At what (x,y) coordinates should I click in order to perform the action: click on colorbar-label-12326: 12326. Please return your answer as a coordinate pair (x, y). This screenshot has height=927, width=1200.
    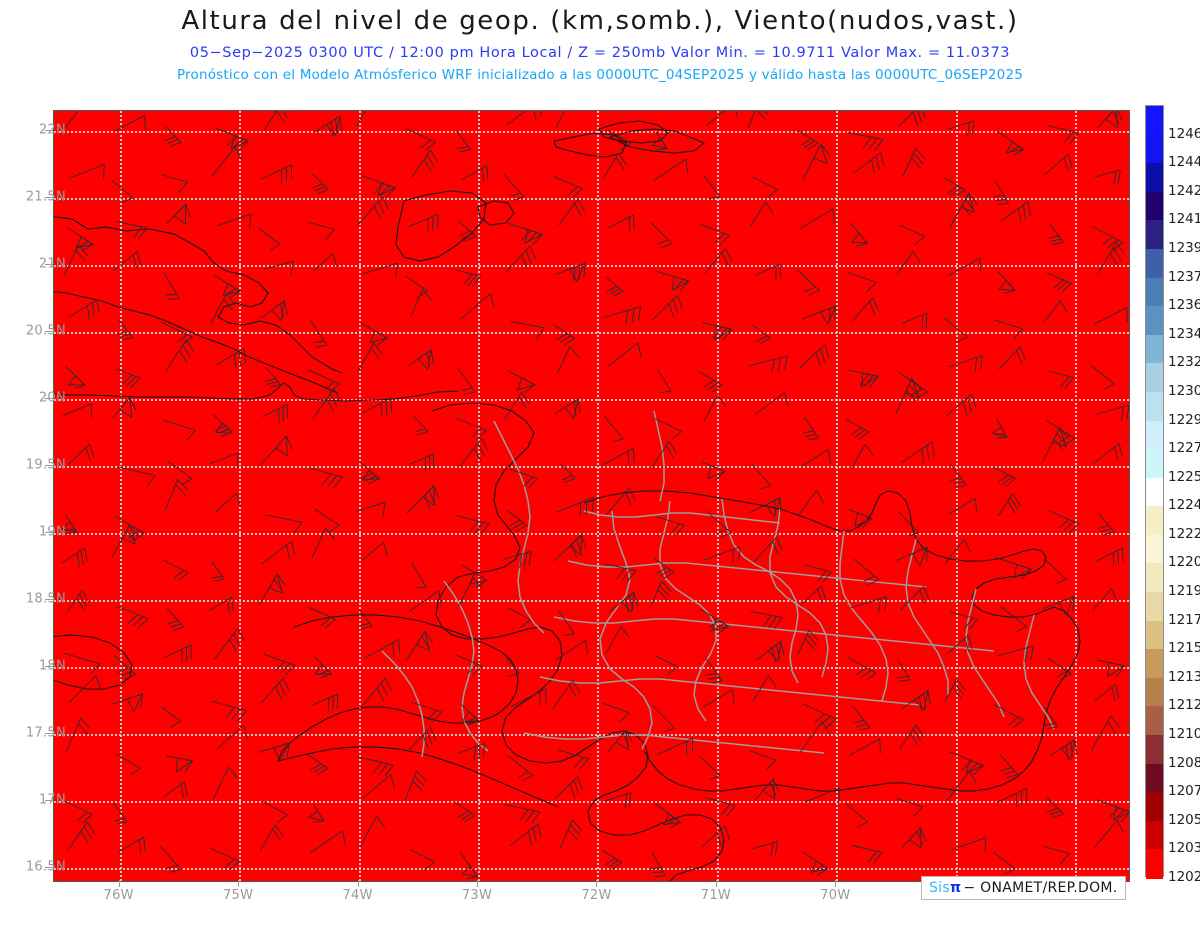
    Looking at the image, I should click on (1184, 362).